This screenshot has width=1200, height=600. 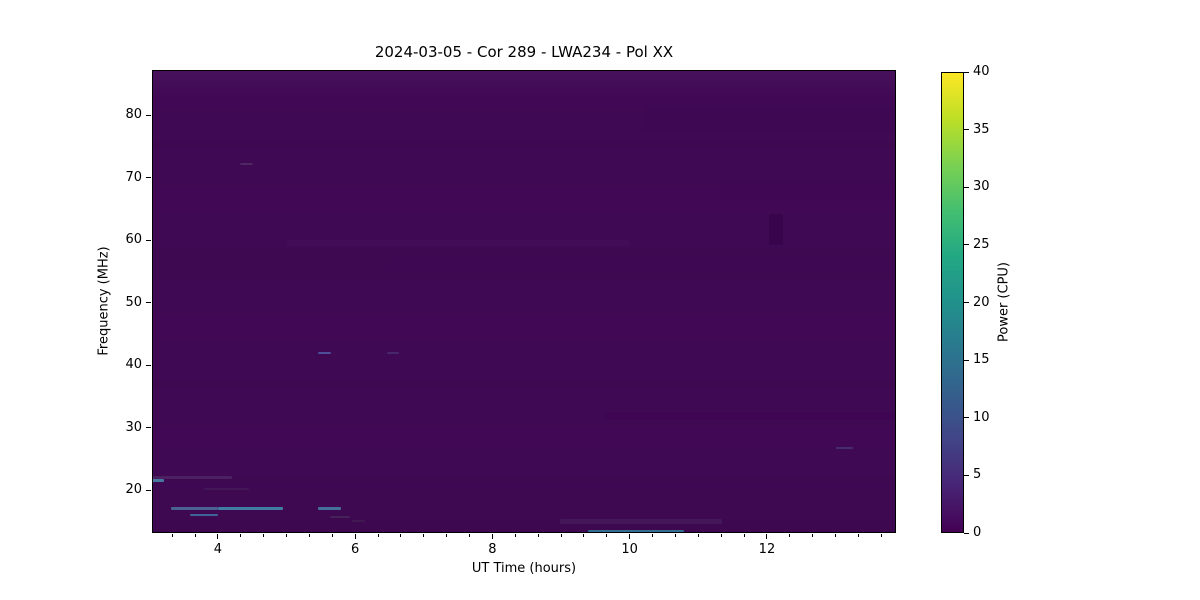 What do you see at coordinates (769, 118) in the screenshot?
I see `spectrogram-feature-dark-band-79MHz` at bounding box center [769, 118].